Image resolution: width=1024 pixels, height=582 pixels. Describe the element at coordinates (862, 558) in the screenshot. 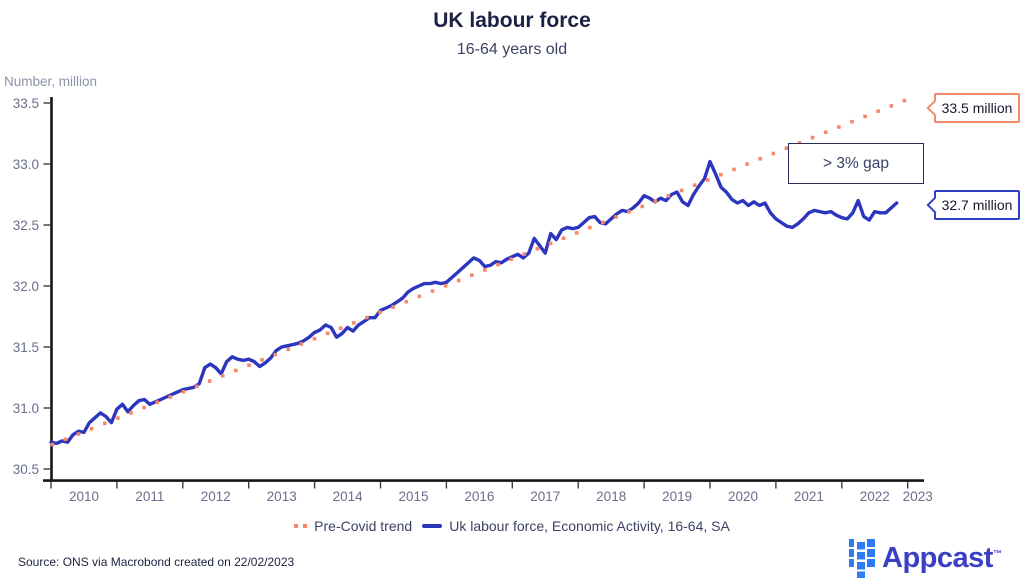

I see `appcast-logo-icon` at that location.